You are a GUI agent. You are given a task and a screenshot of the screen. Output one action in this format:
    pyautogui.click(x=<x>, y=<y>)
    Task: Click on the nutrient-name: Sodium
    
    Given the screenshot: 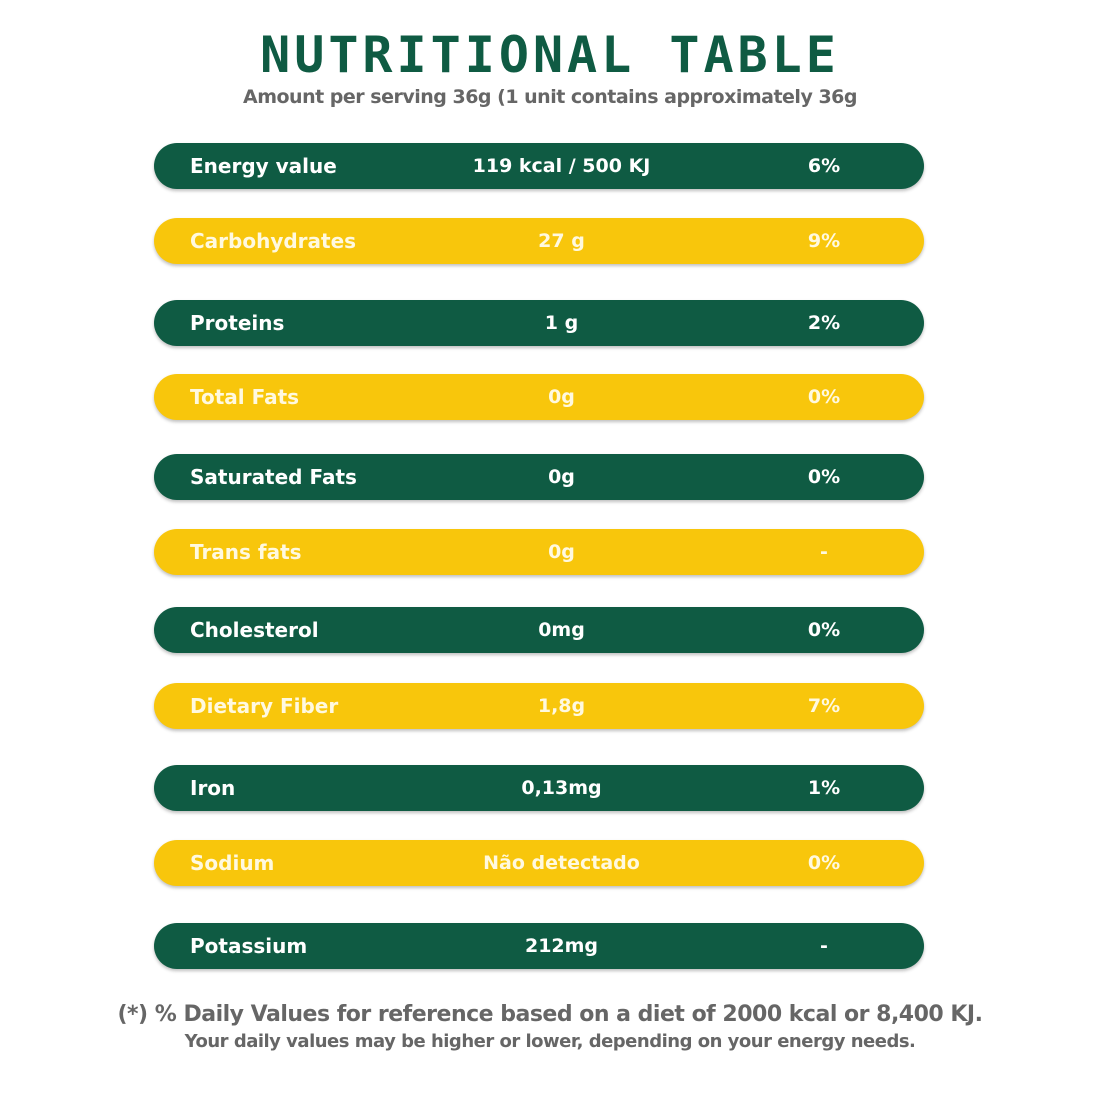 What is the action you would take?
    pyautogui.click(x=232, y=863)
    